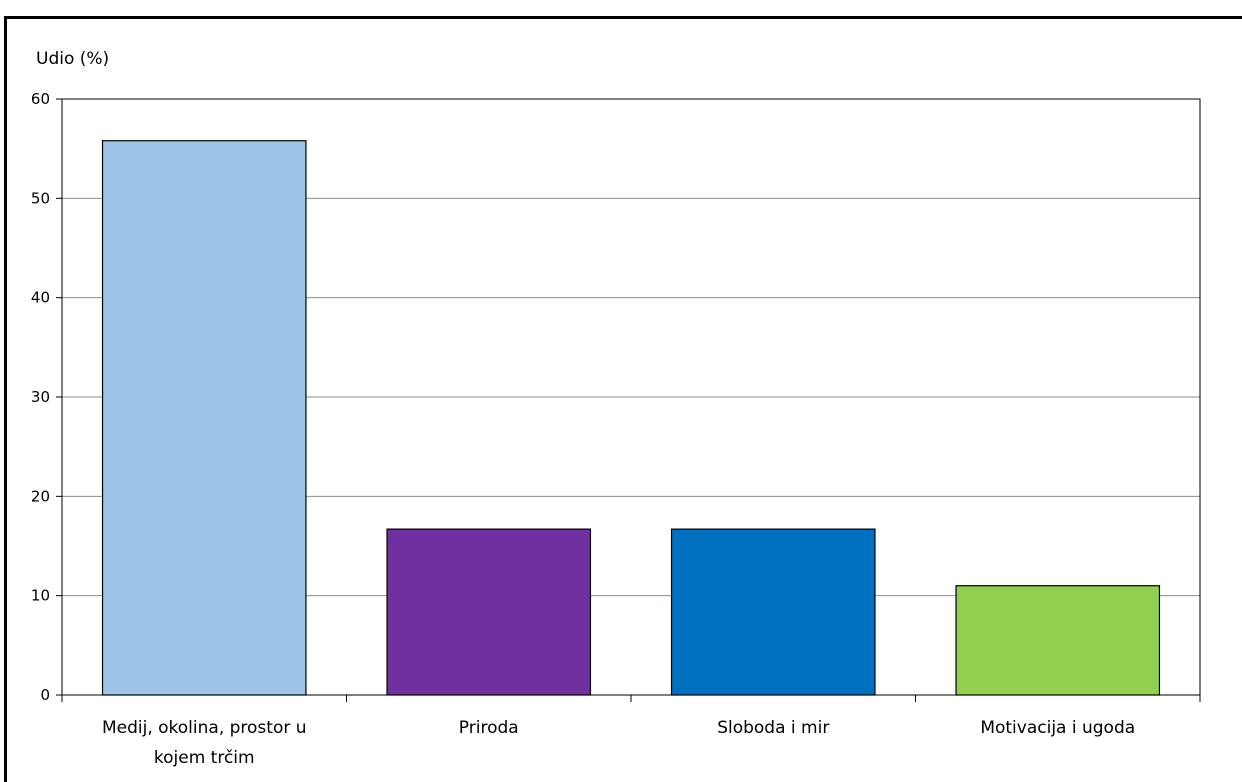 The width and height of the screenshot is (1242, 782). What do you see at coordinates (204, 728) in the screenshot?
I see `x-category-label: Medij, okolina, prostor u` at bounding box center [204, 728].